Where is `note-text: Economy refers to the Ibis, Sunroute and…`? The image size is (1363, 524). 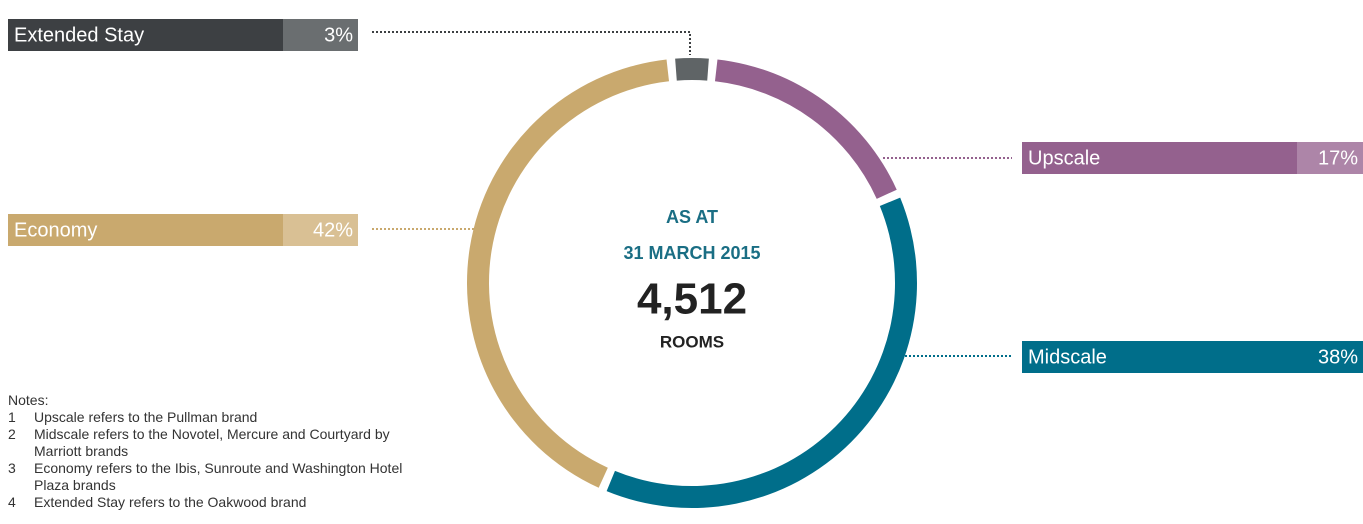
note-text: Economy refers to the Ibis, Sunroute and… is located at coordinates (218, 476).